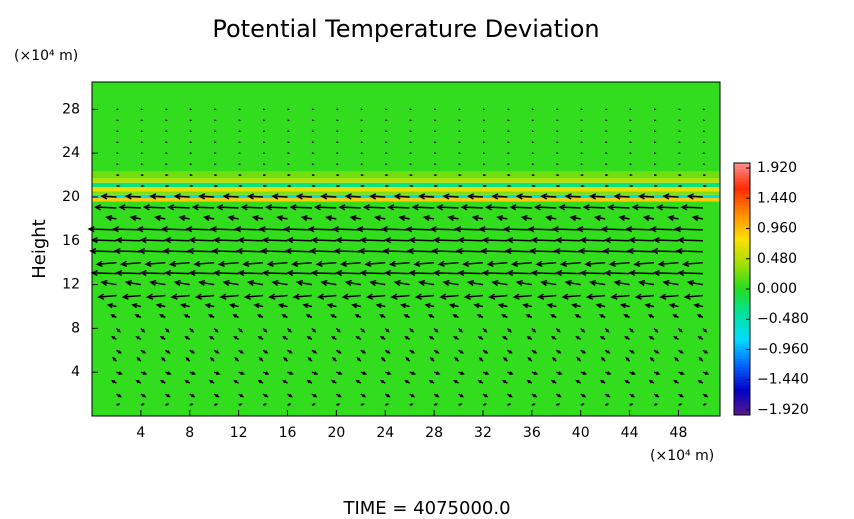 This screenshot has width=854, height=519. I want to click on x-tick-label: 8, so click(189, 433).